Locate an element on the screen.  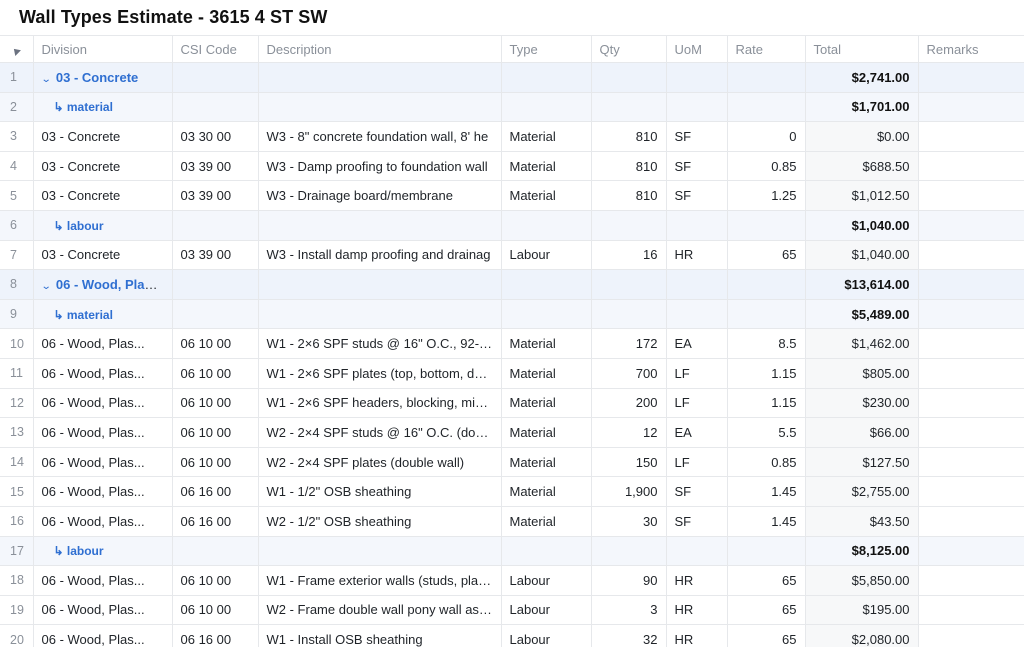
column-header-total: Total is located at coordinates (862, 49).